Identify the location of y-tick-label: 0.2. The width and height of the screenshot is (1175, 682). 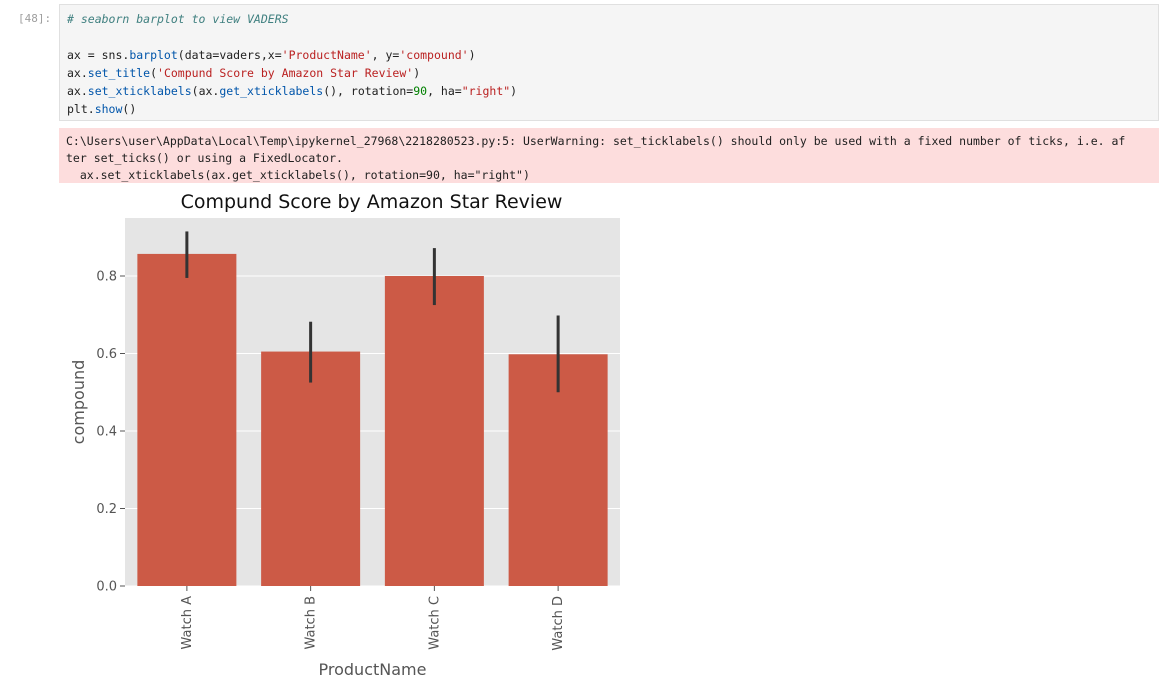
(106, 509).